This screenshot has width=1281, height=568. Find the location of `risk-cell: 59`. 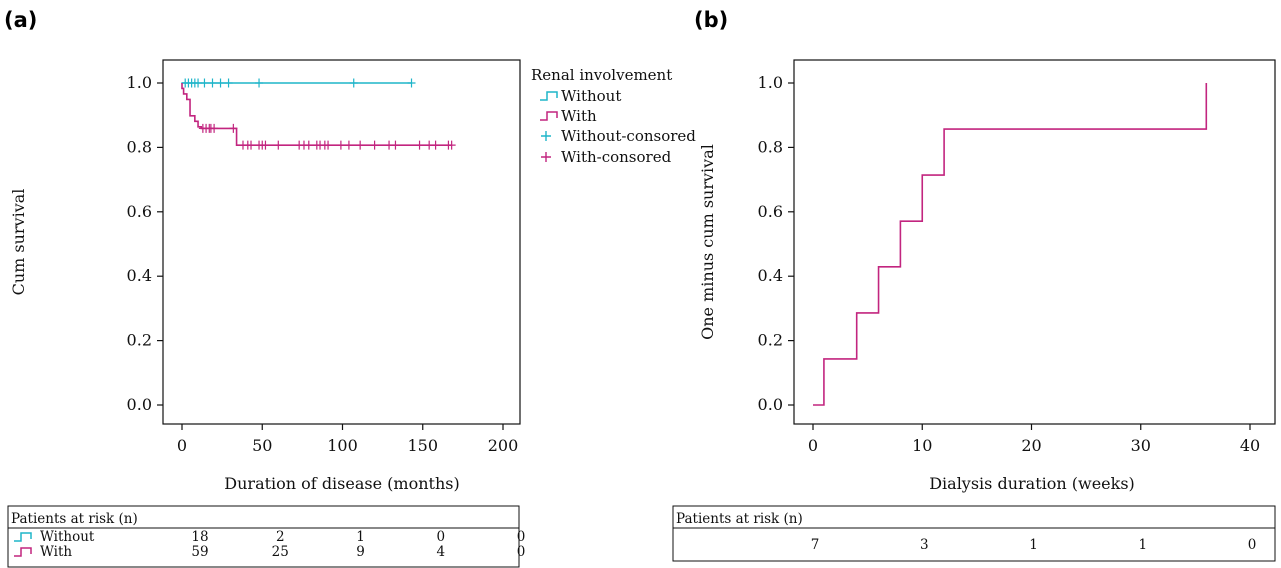

risk-cell: 59 is located at coordinates (199, 552).